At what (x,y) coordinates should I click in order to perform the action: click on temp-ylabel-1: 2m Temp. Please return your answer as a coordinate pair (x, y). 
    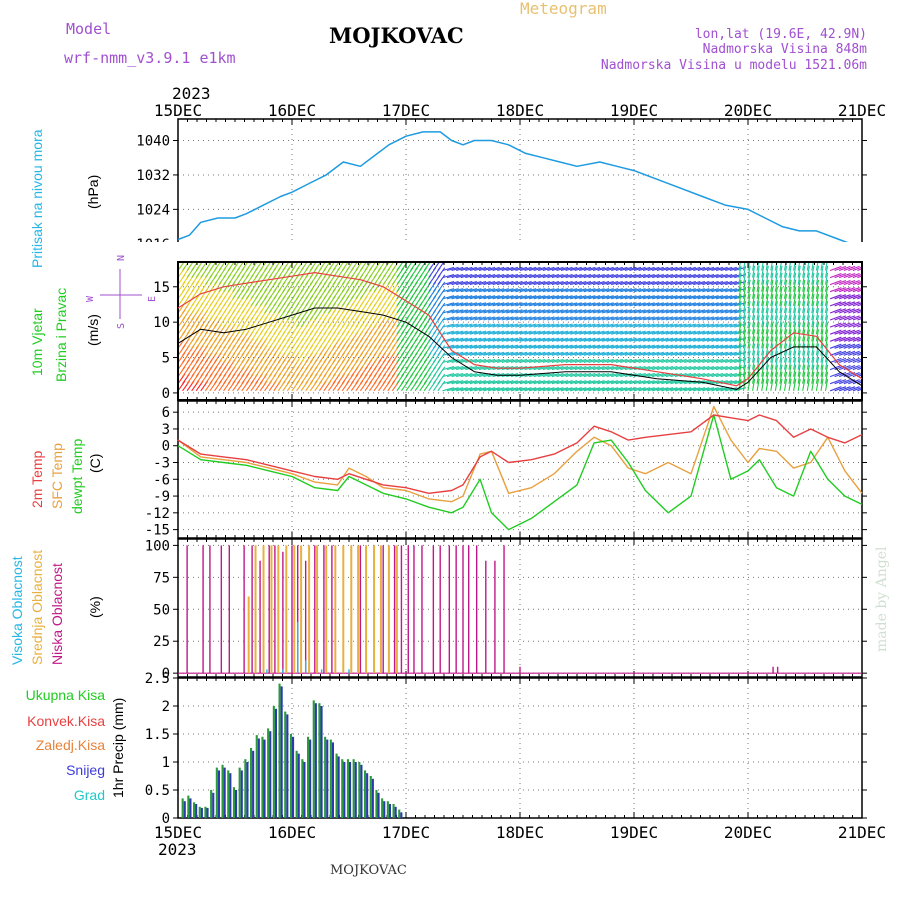
    Looking at the image, I should click on (37, 479).